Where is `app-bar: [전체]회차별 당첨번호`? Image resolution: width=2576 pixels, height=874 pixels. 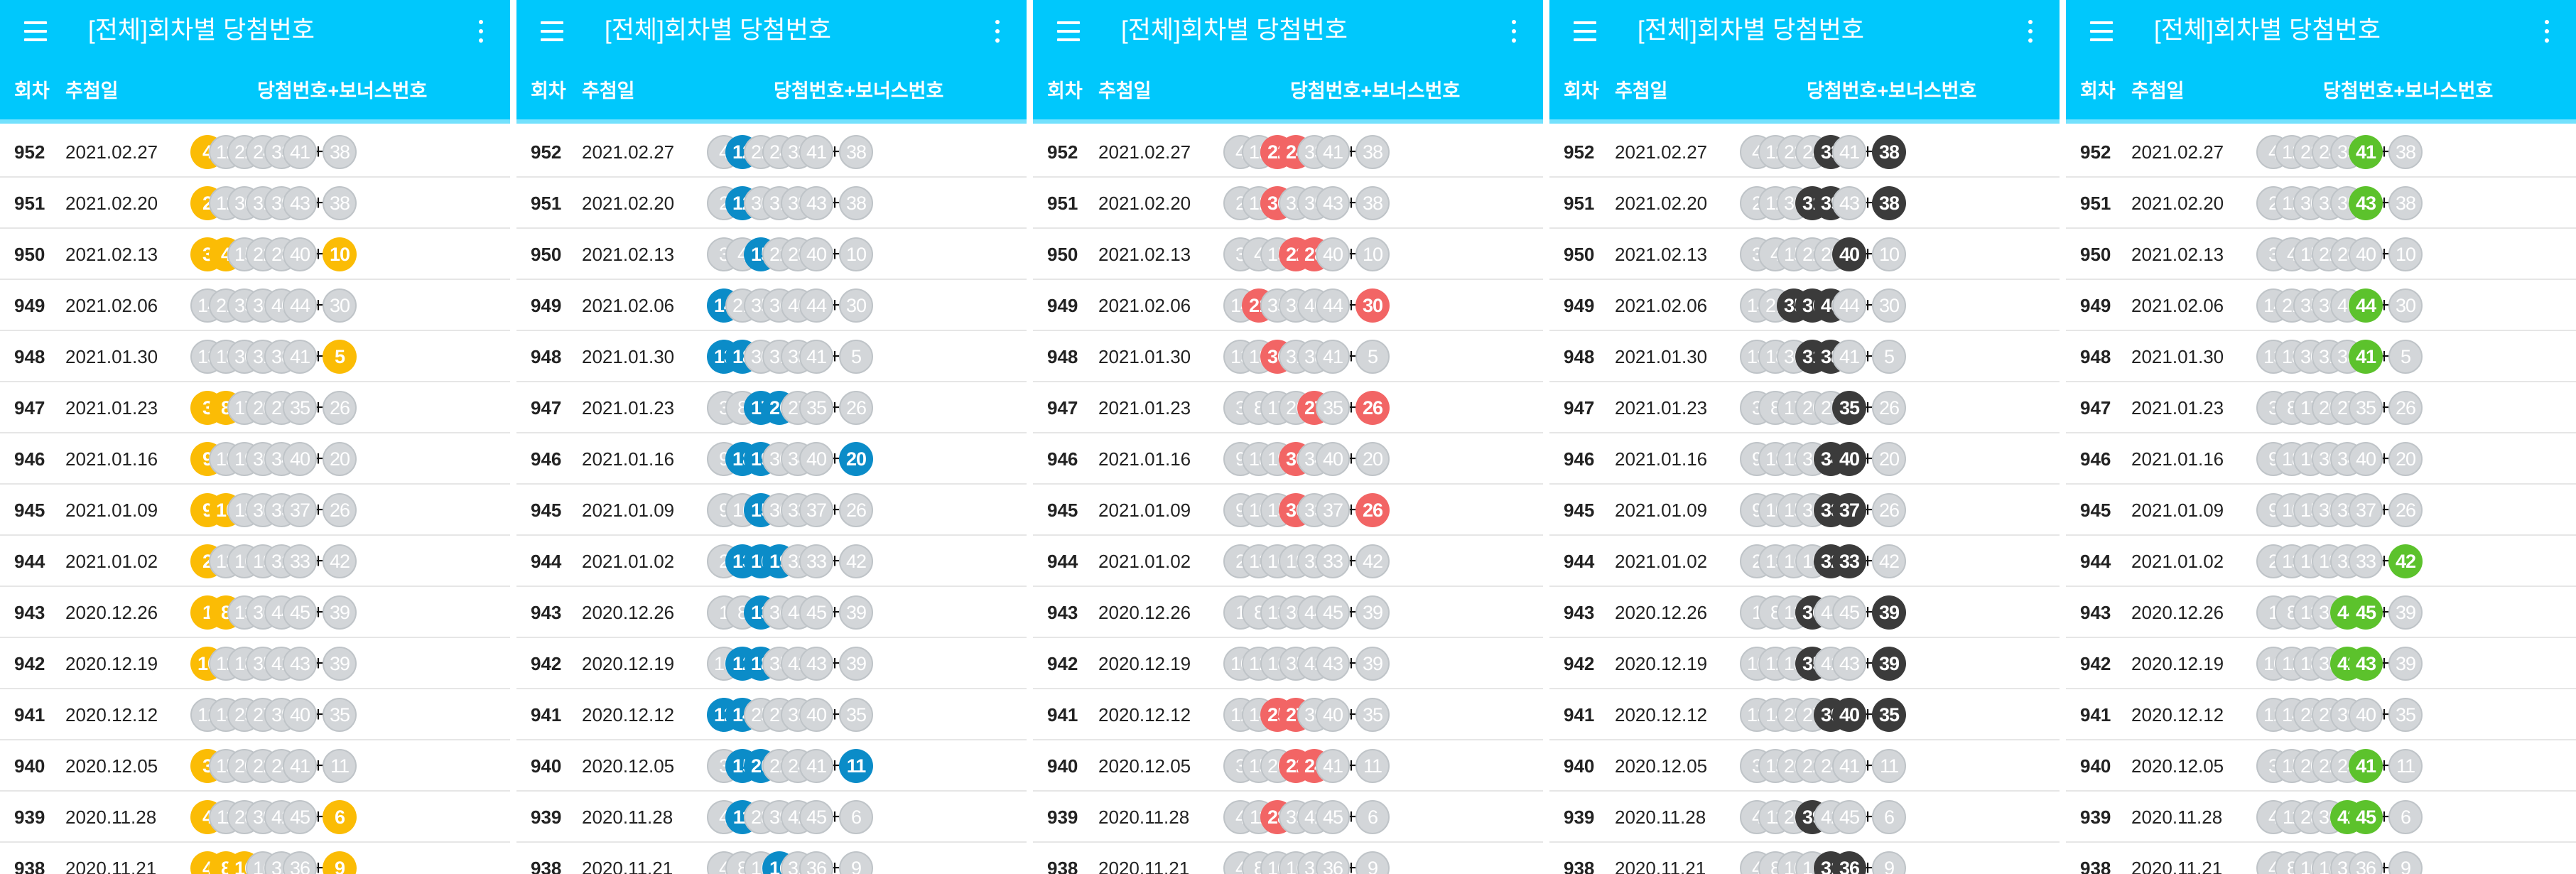
app-bar: [전체]회차별 당첨번호 is located at coordinates (1288, 31).